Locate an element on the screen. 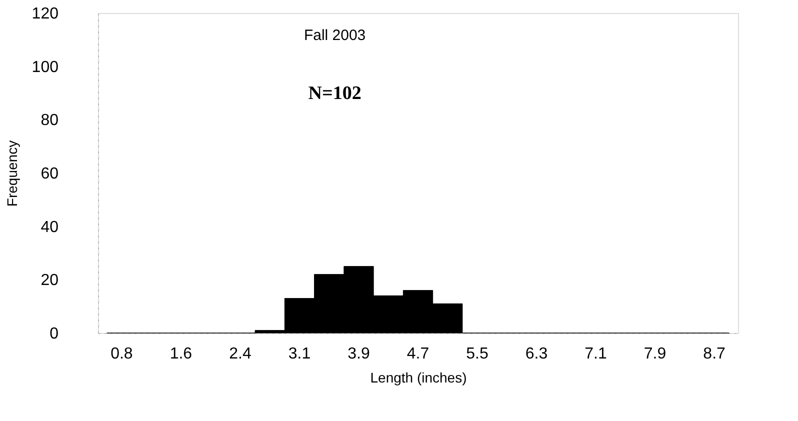  x-tick-label: 0.8 is located at coordinates (121, 354).